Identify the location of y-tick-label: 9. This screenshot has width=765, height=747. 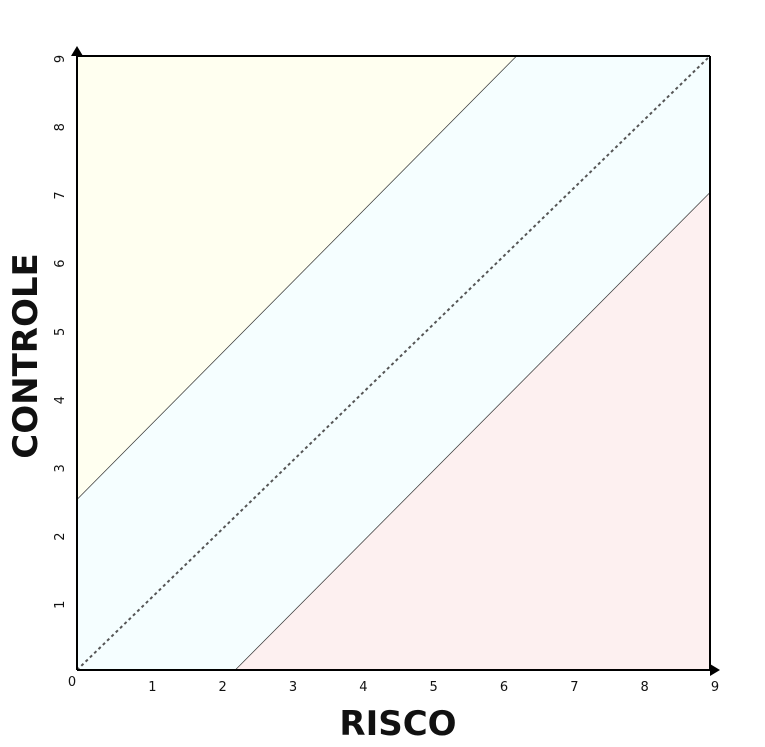
(60, 59).